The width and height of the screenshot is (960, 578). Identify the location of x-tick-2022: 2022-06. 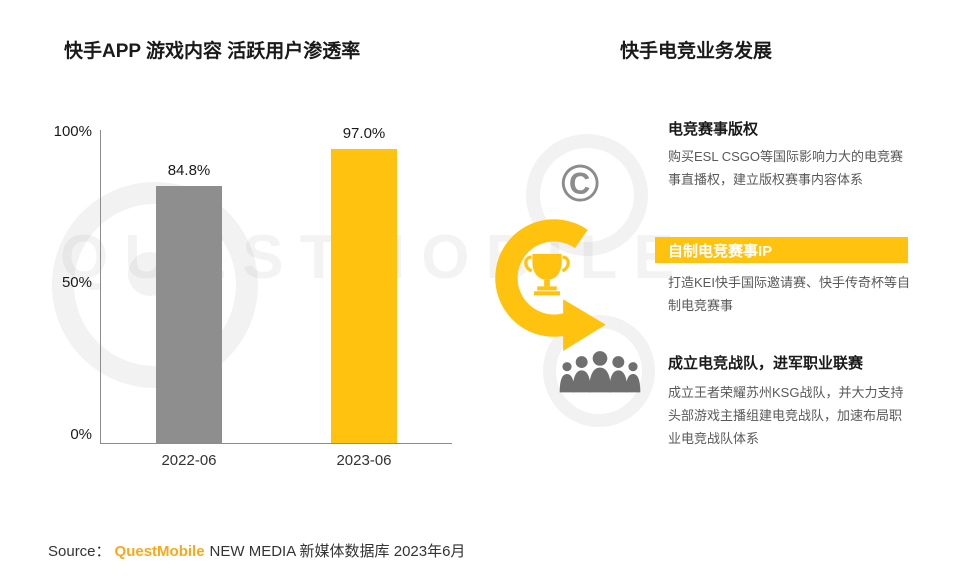
(189, 460).